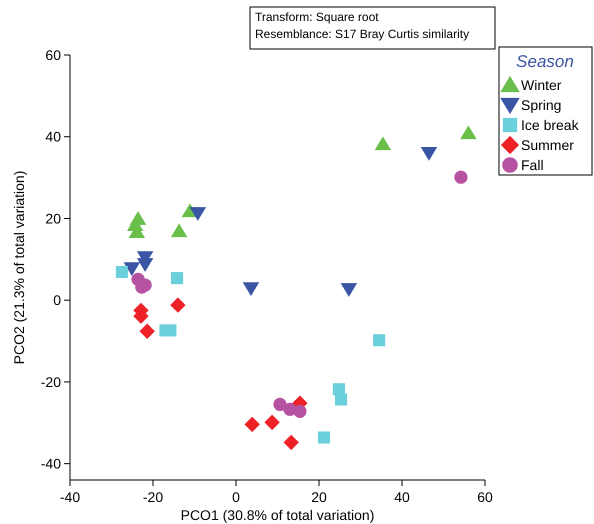  Describe the element at coordinates (550, 124) in the screenshot. I see `legend-label: Ice break` at that location.